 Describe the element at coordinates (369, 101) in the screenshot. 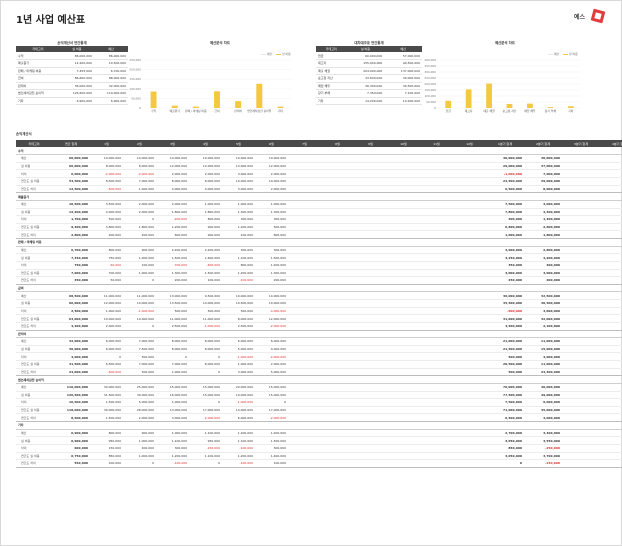

I see `summary-row: 기타 14,200,000 14,200,000` at that location.